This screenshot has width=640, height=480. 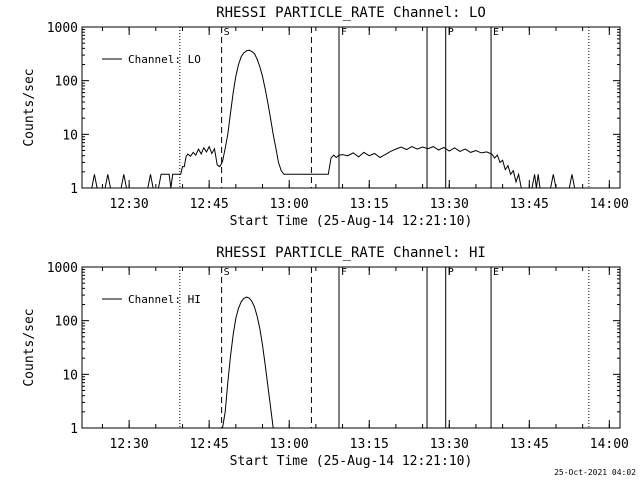 I want to click on chart-title: RHESSI PARTICLE_RATE Channel: HI, so click(x=351, y=253).